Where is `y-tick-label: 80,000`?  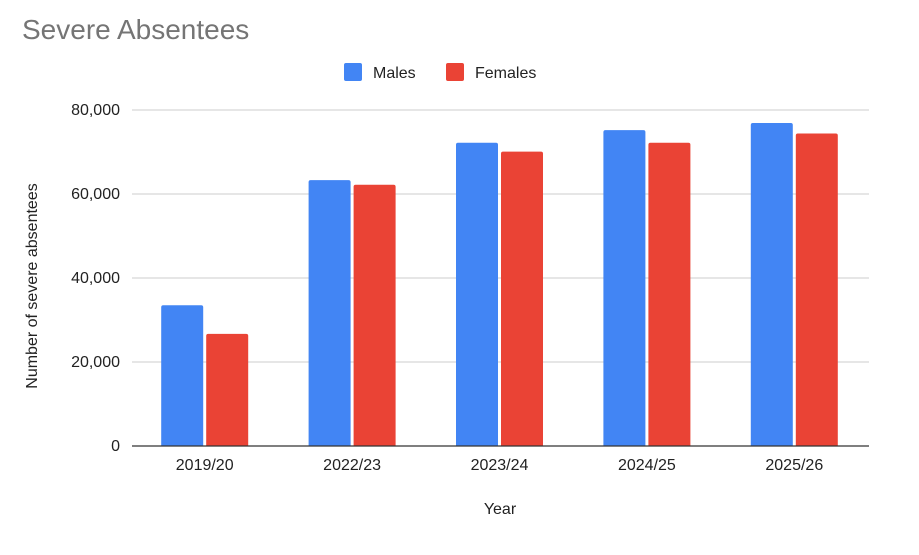
y-tick-label: 80,000 is located at coordinates (95, 110).